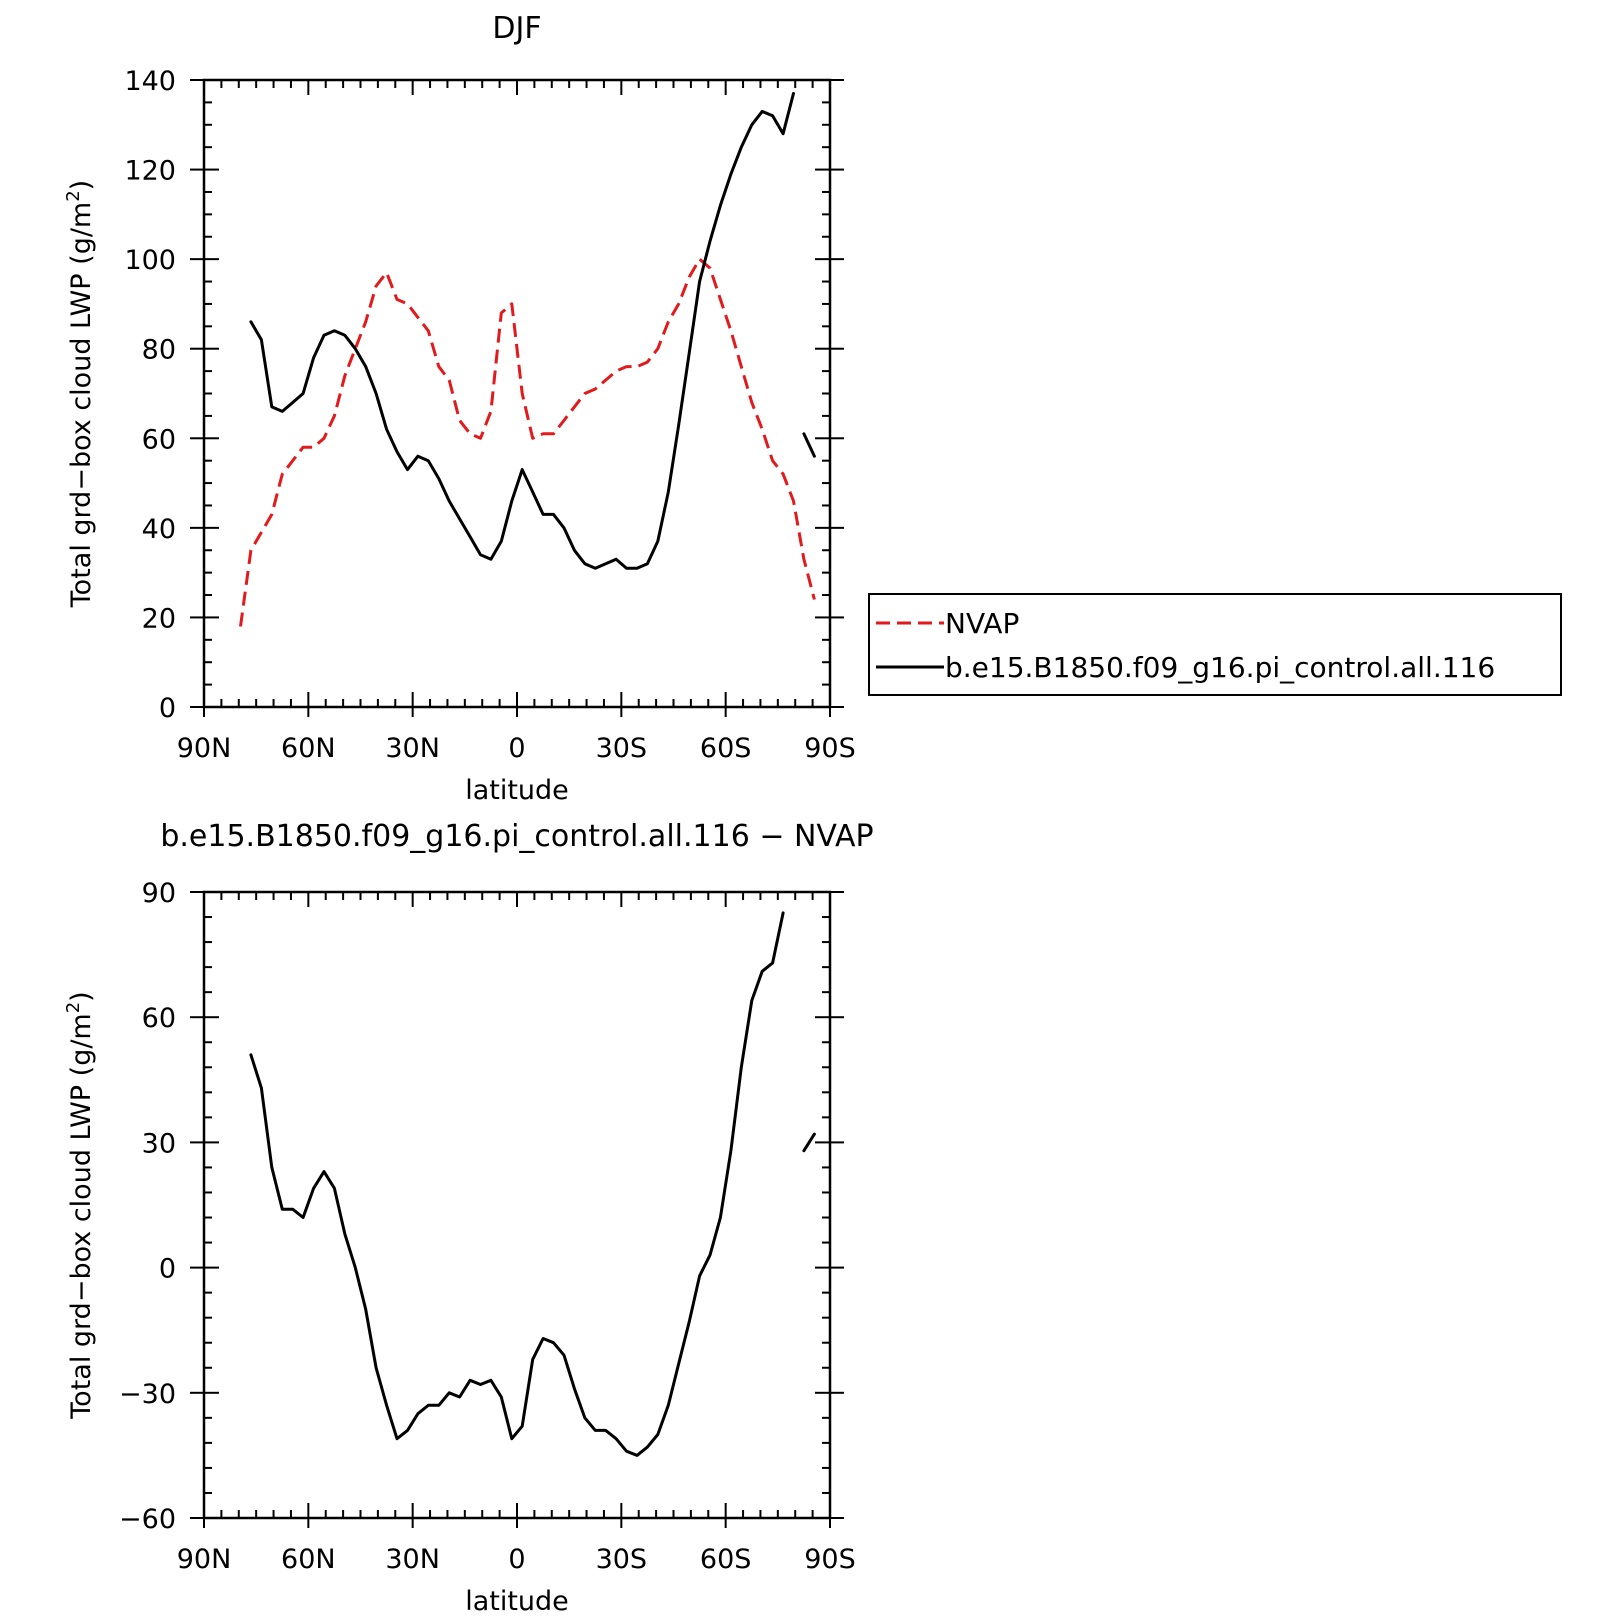  Describe the element at coordinates (516, 28) in the screenshot. I see `panel-title: DJF` at that location.